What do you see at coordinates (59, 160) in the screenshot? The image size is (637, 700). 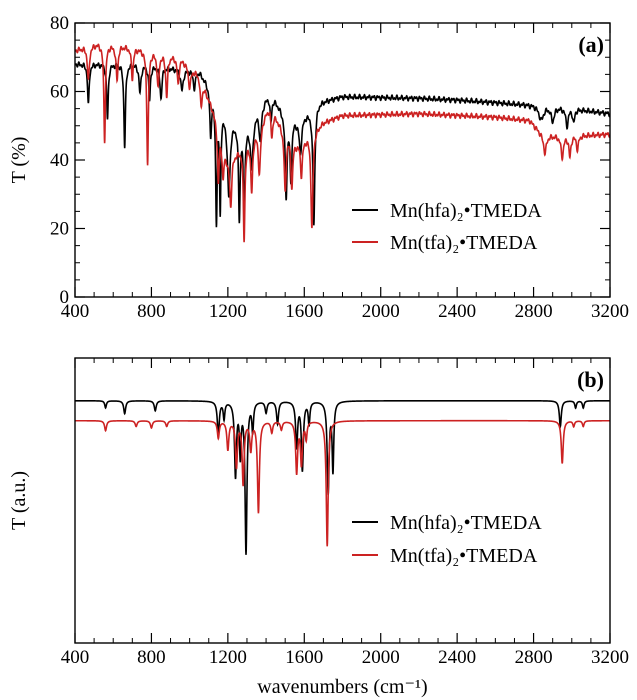 I see `y-tick-label: 40` at bounding box center [59, 160].